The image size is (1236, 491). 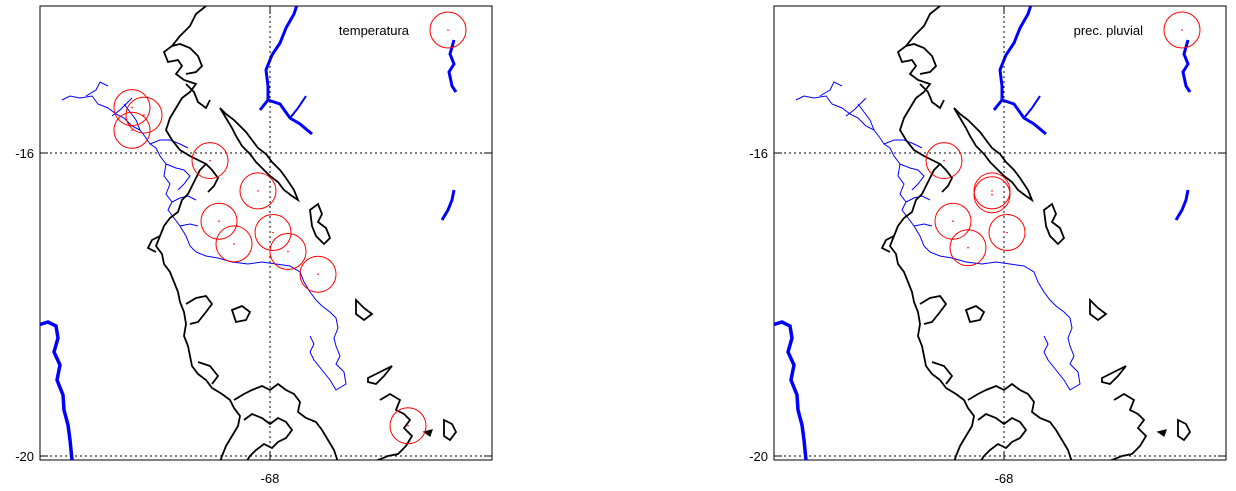 I want to click on station-markers, so click(x=975, y=204).